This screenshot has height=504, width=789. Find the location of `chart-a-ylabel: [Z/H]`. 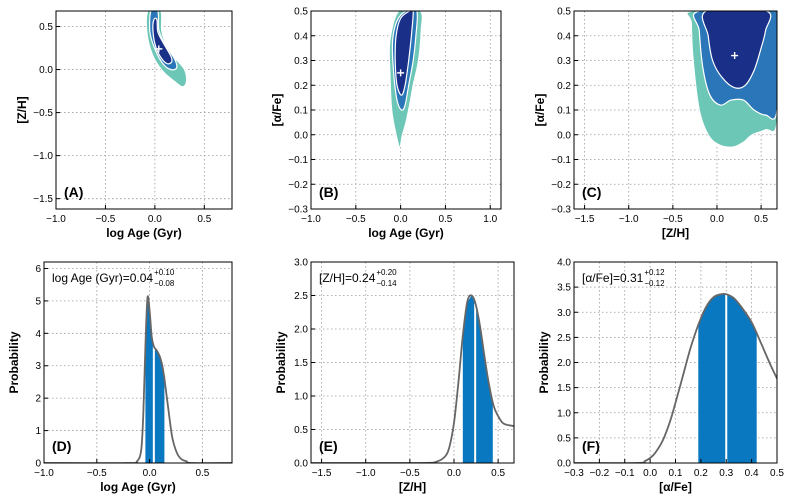

chart-a-ylabel: [Z/H] is located at coordinates (22, 109).